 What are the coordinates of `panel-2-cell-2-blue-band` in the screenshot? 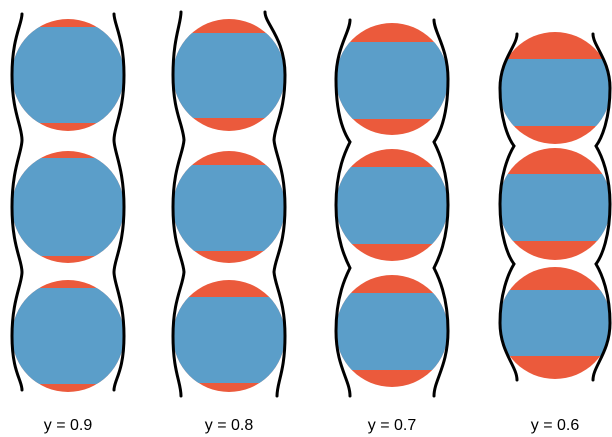 It's located at (229, 208).